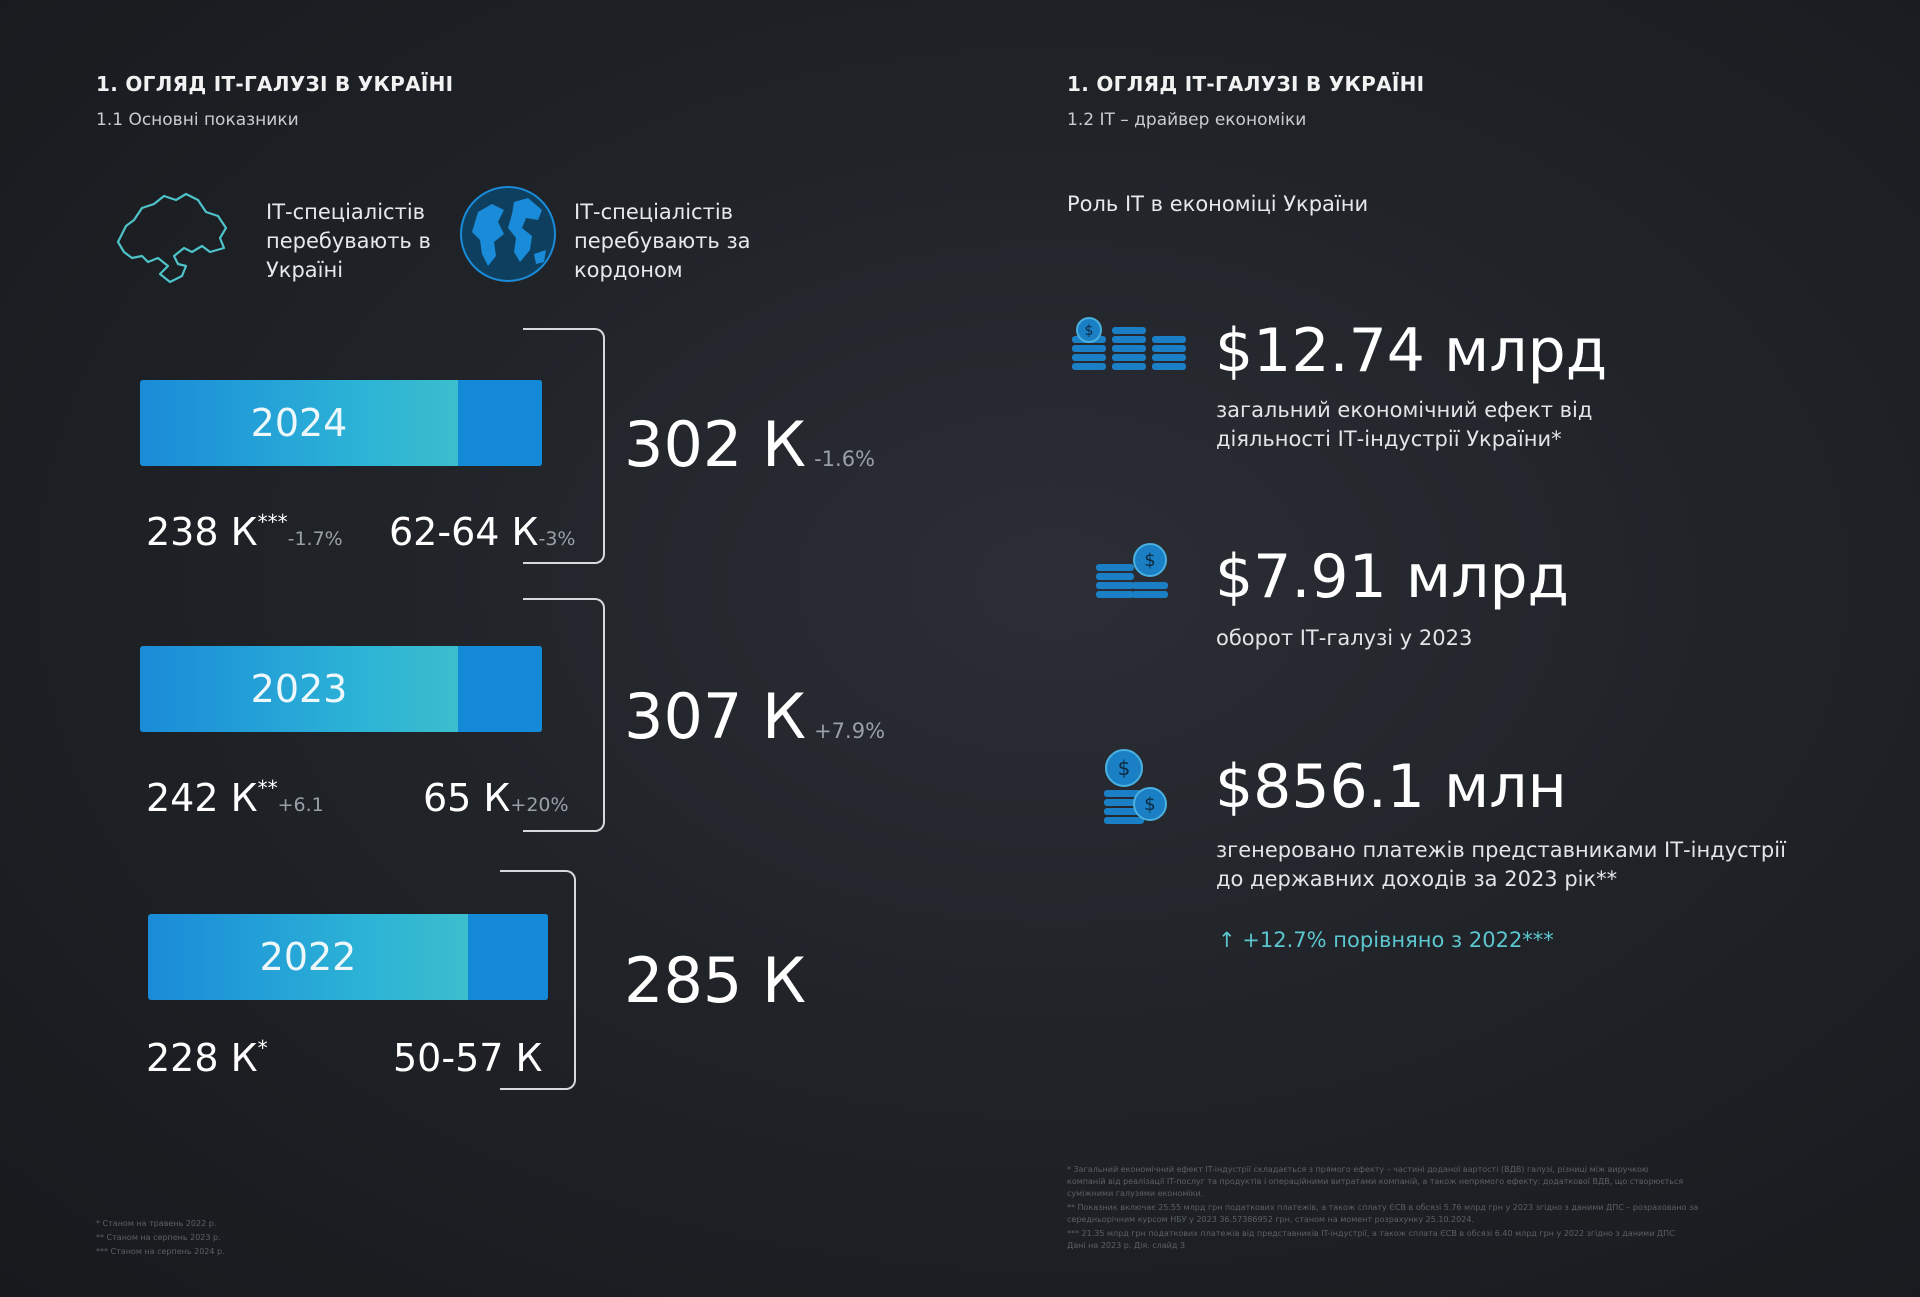  I want to click on right-section-subtitle: 1.2 IT – драйвер економіки, so click(1187, 120).